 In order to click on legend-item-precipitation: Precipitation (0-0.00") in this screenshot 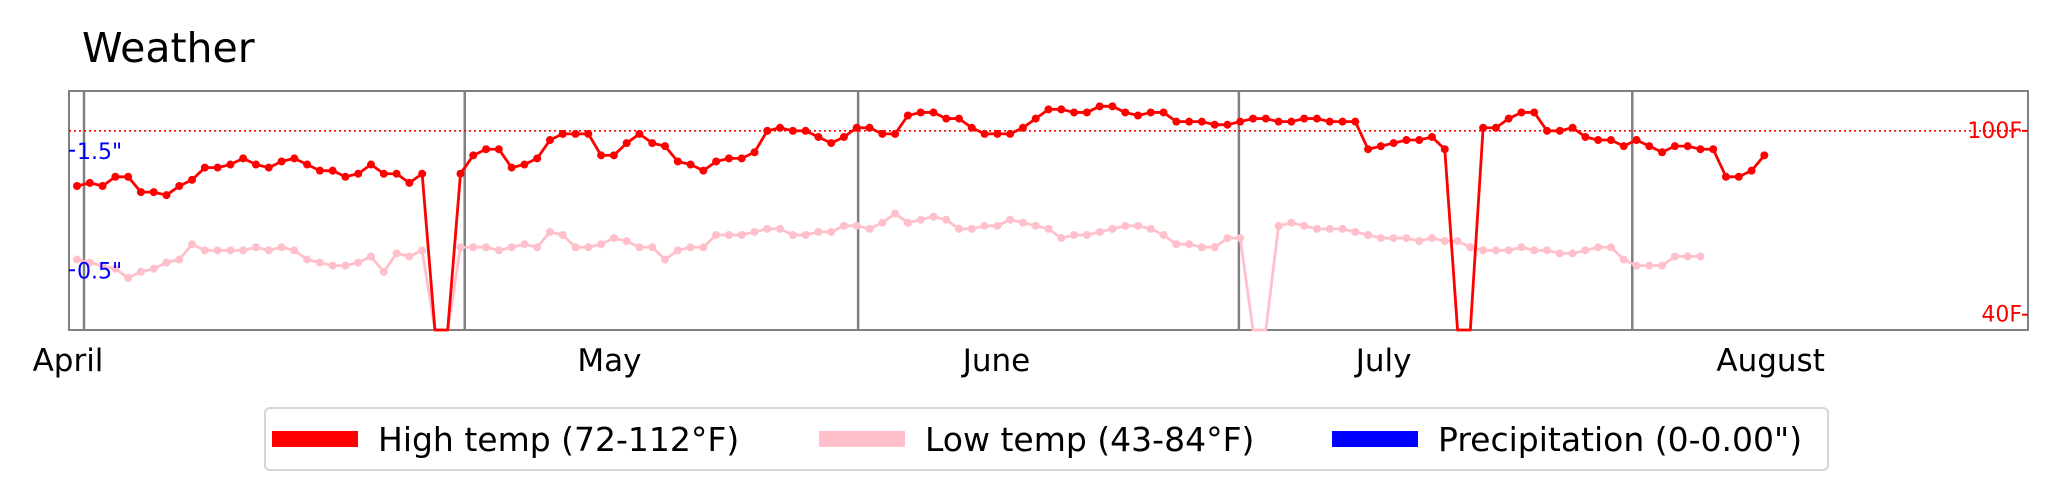, I will do `click(1567, 439)`.